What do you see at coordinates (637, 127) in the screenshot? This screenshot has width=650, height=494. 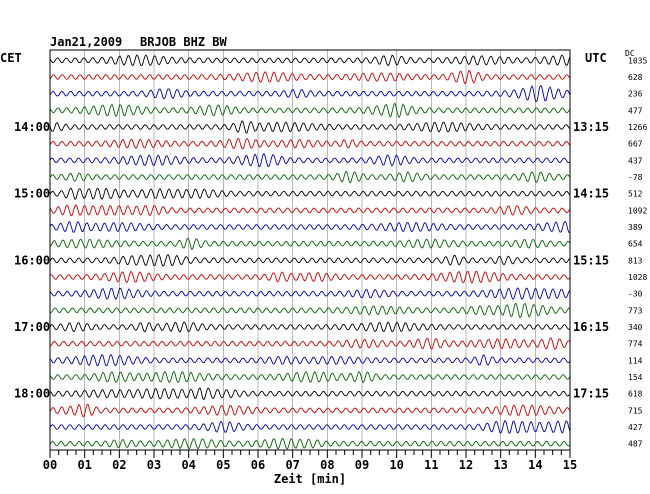 I see `dc-offset-value: 1266` at bounding box center [637, 127].